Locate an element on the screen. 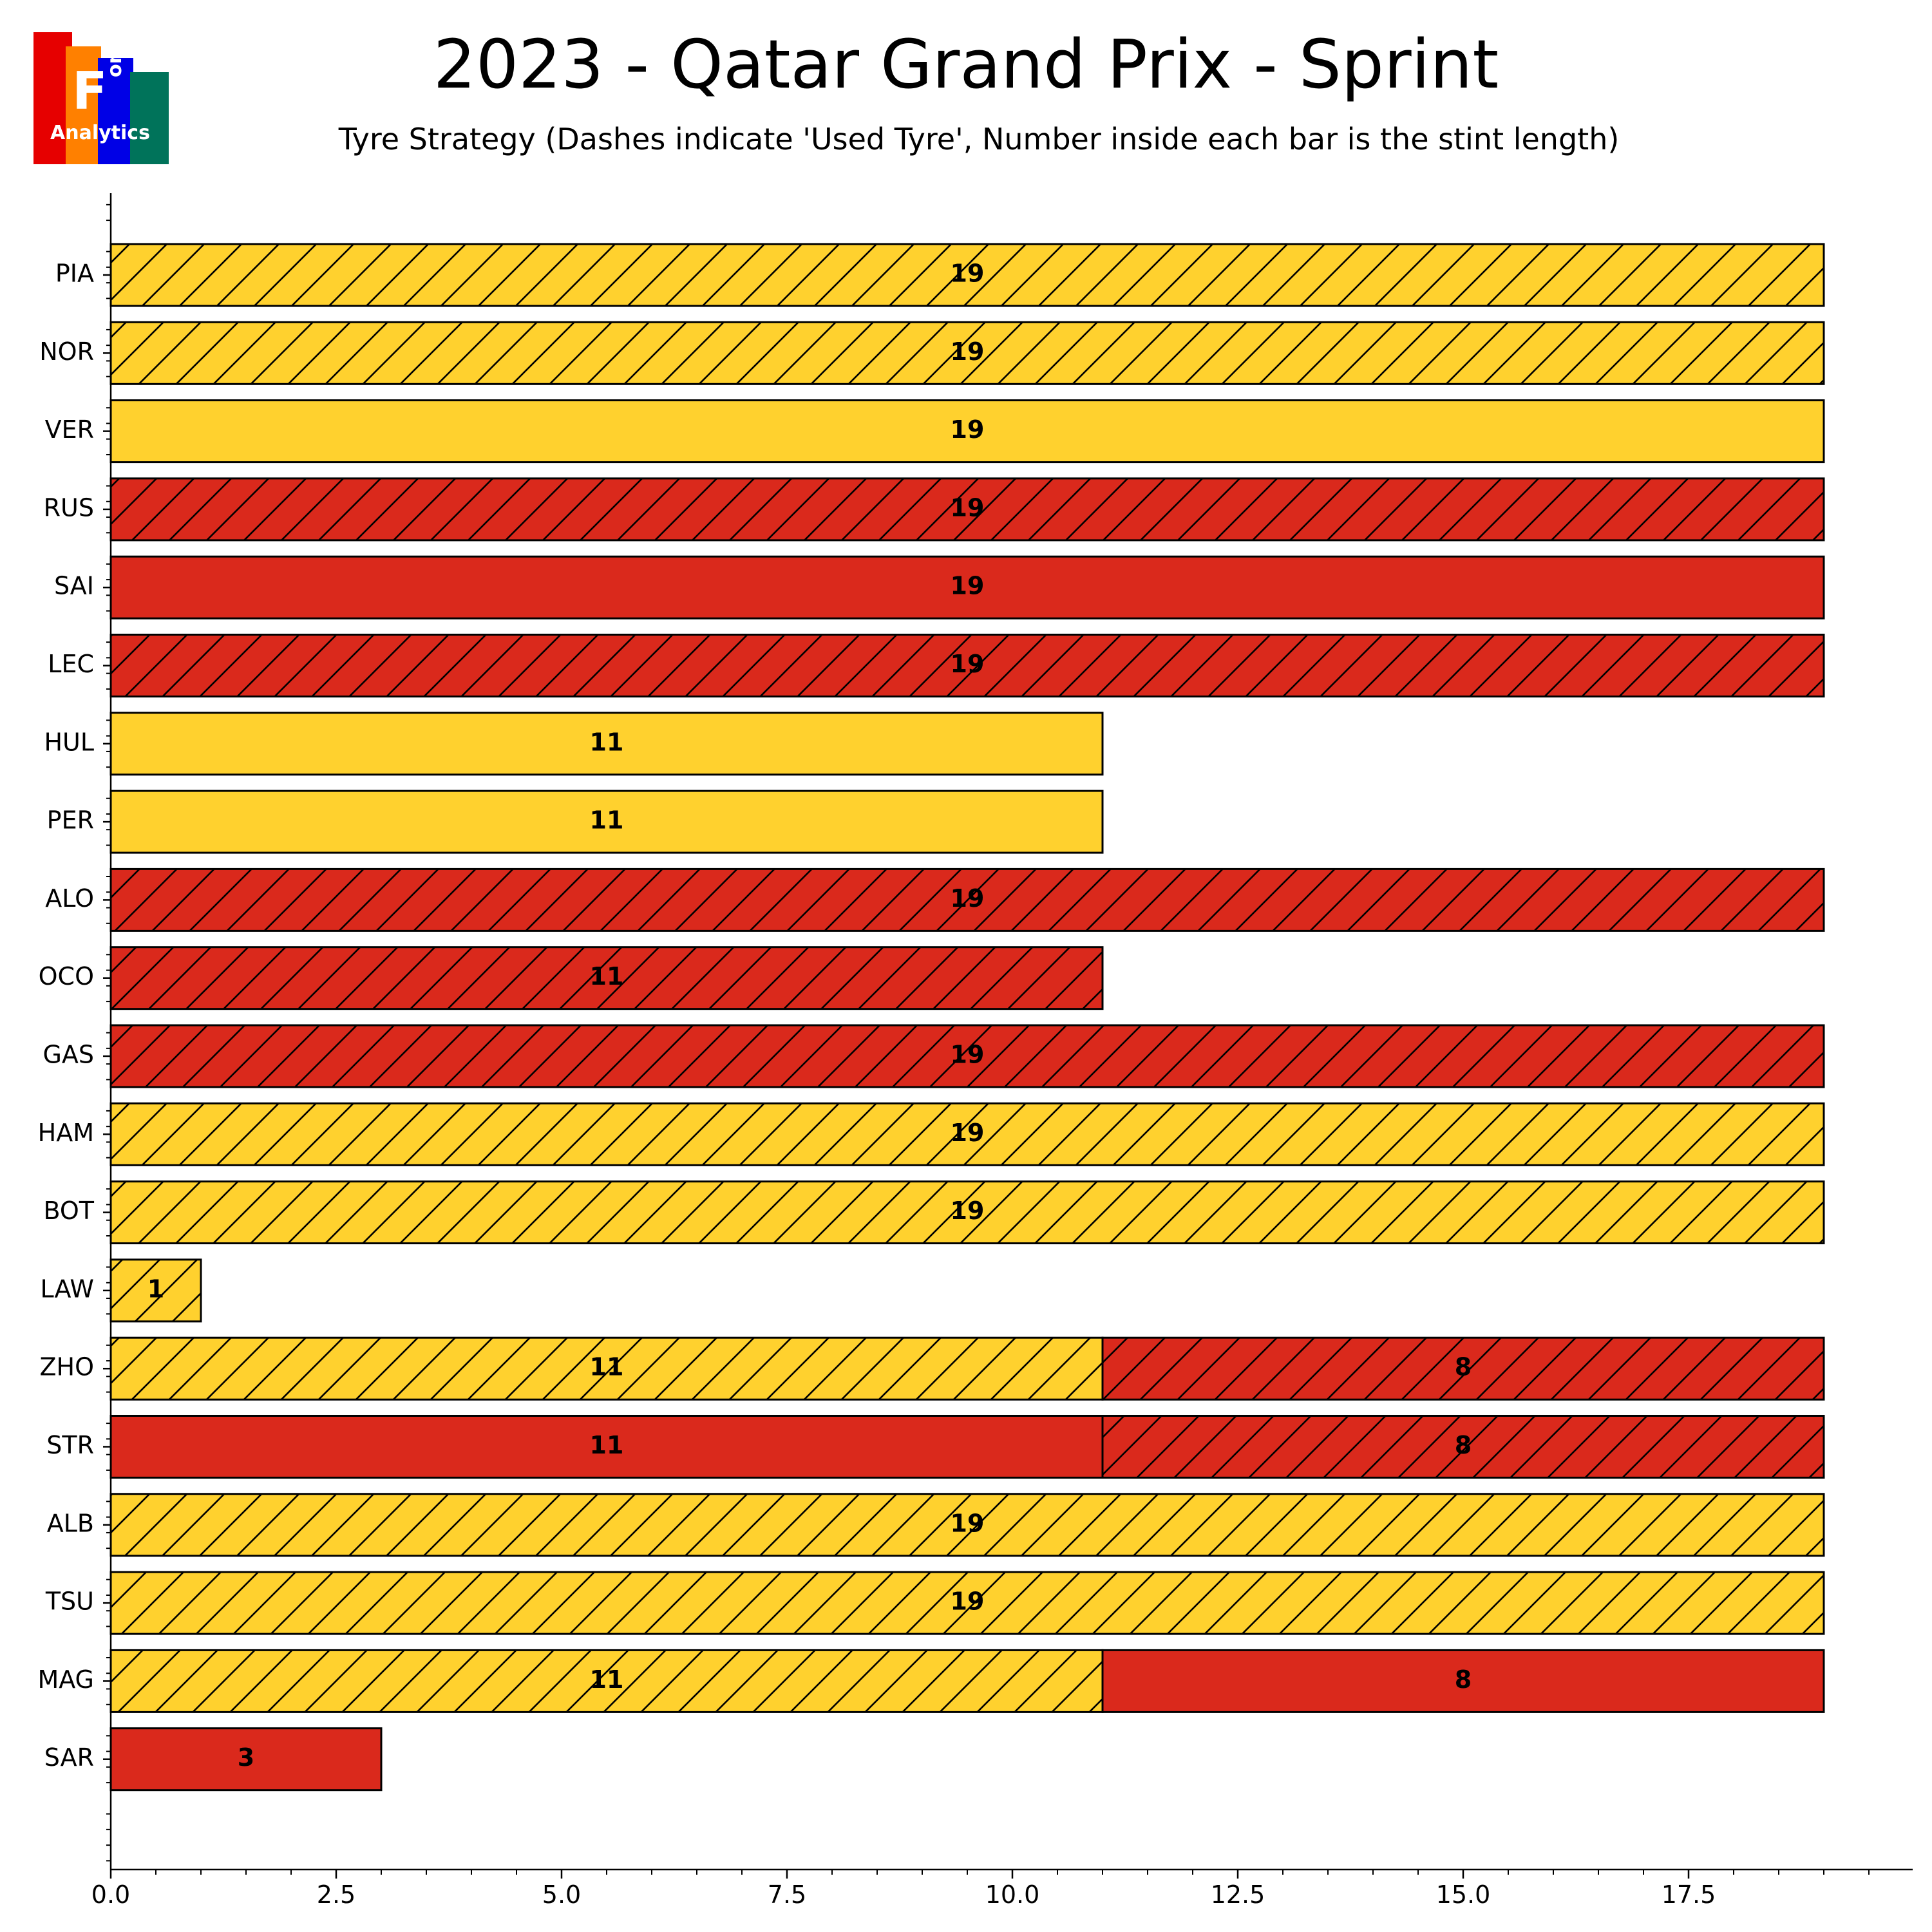 The height and width of the screenshot is (1932, 1932). stint-label-law-1: 1 is located at coordinates (155, 1288).